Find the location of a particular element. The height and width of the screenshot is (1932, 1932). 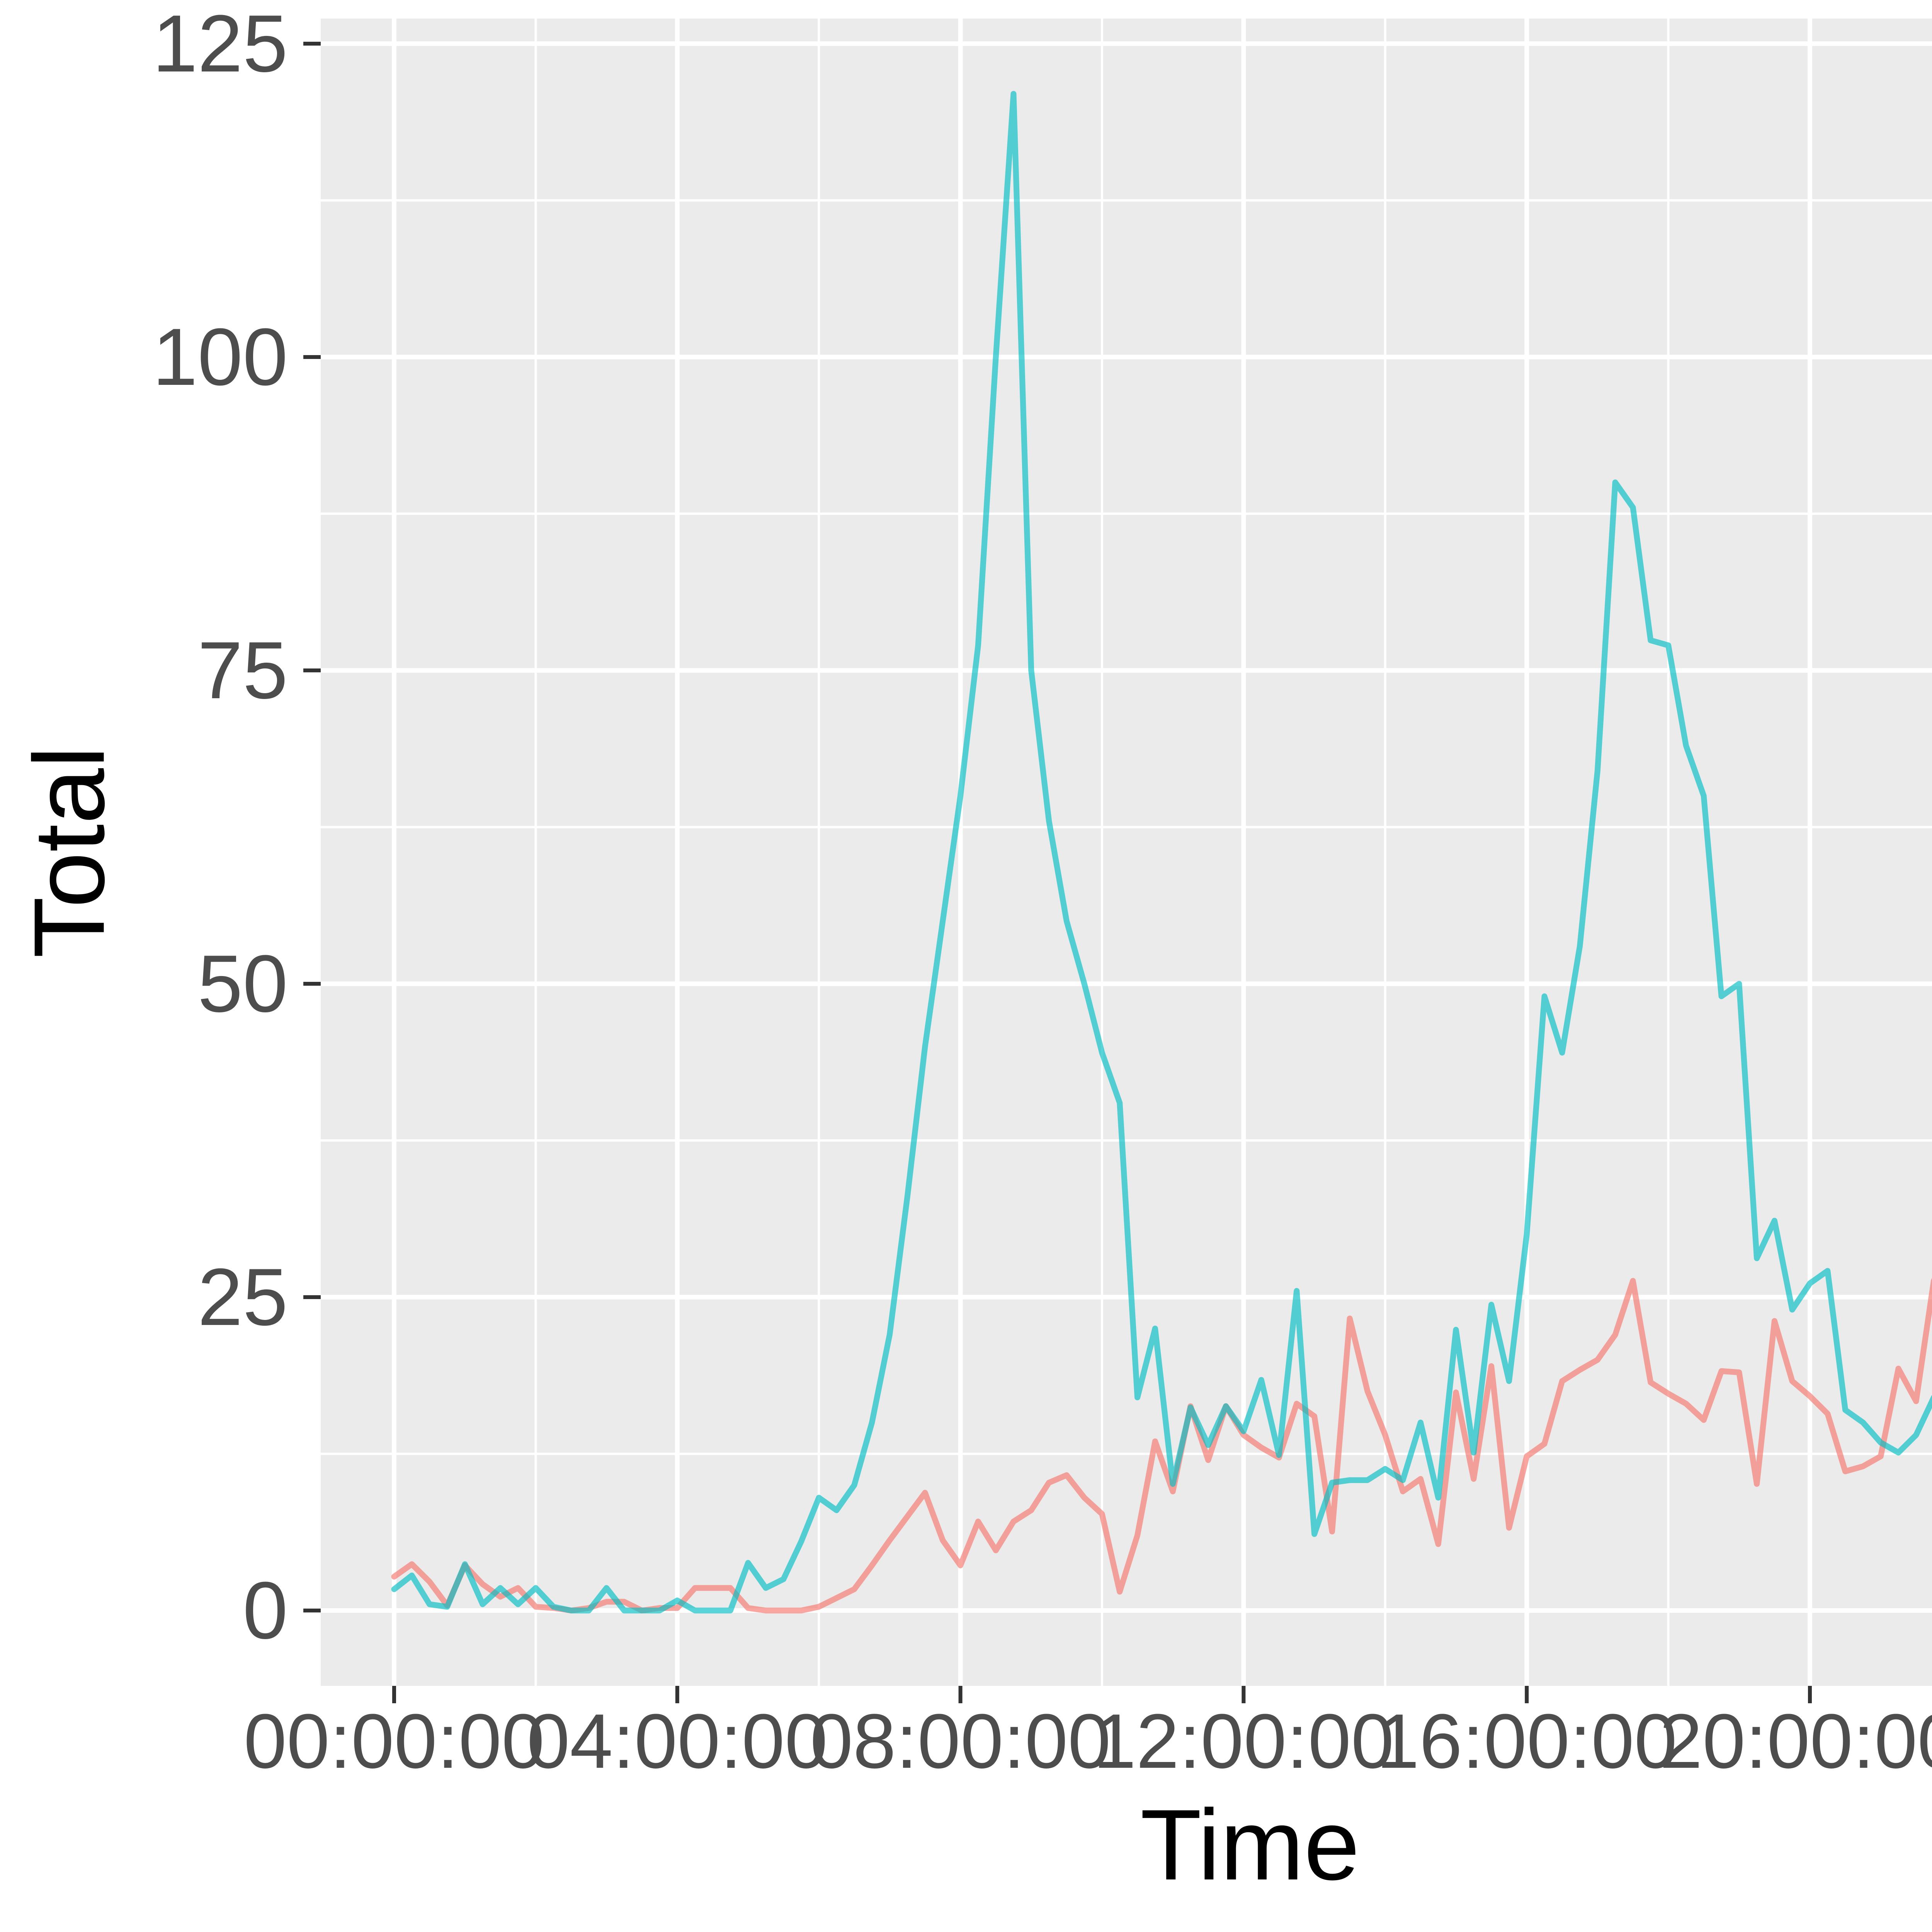

y-tick-label: 75 is located at coordinates (243, 670).